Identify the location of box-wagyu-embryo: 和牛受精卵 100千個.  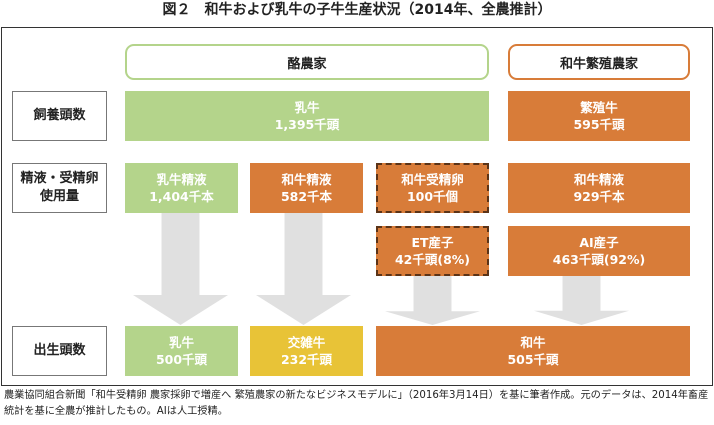
(432, 188).